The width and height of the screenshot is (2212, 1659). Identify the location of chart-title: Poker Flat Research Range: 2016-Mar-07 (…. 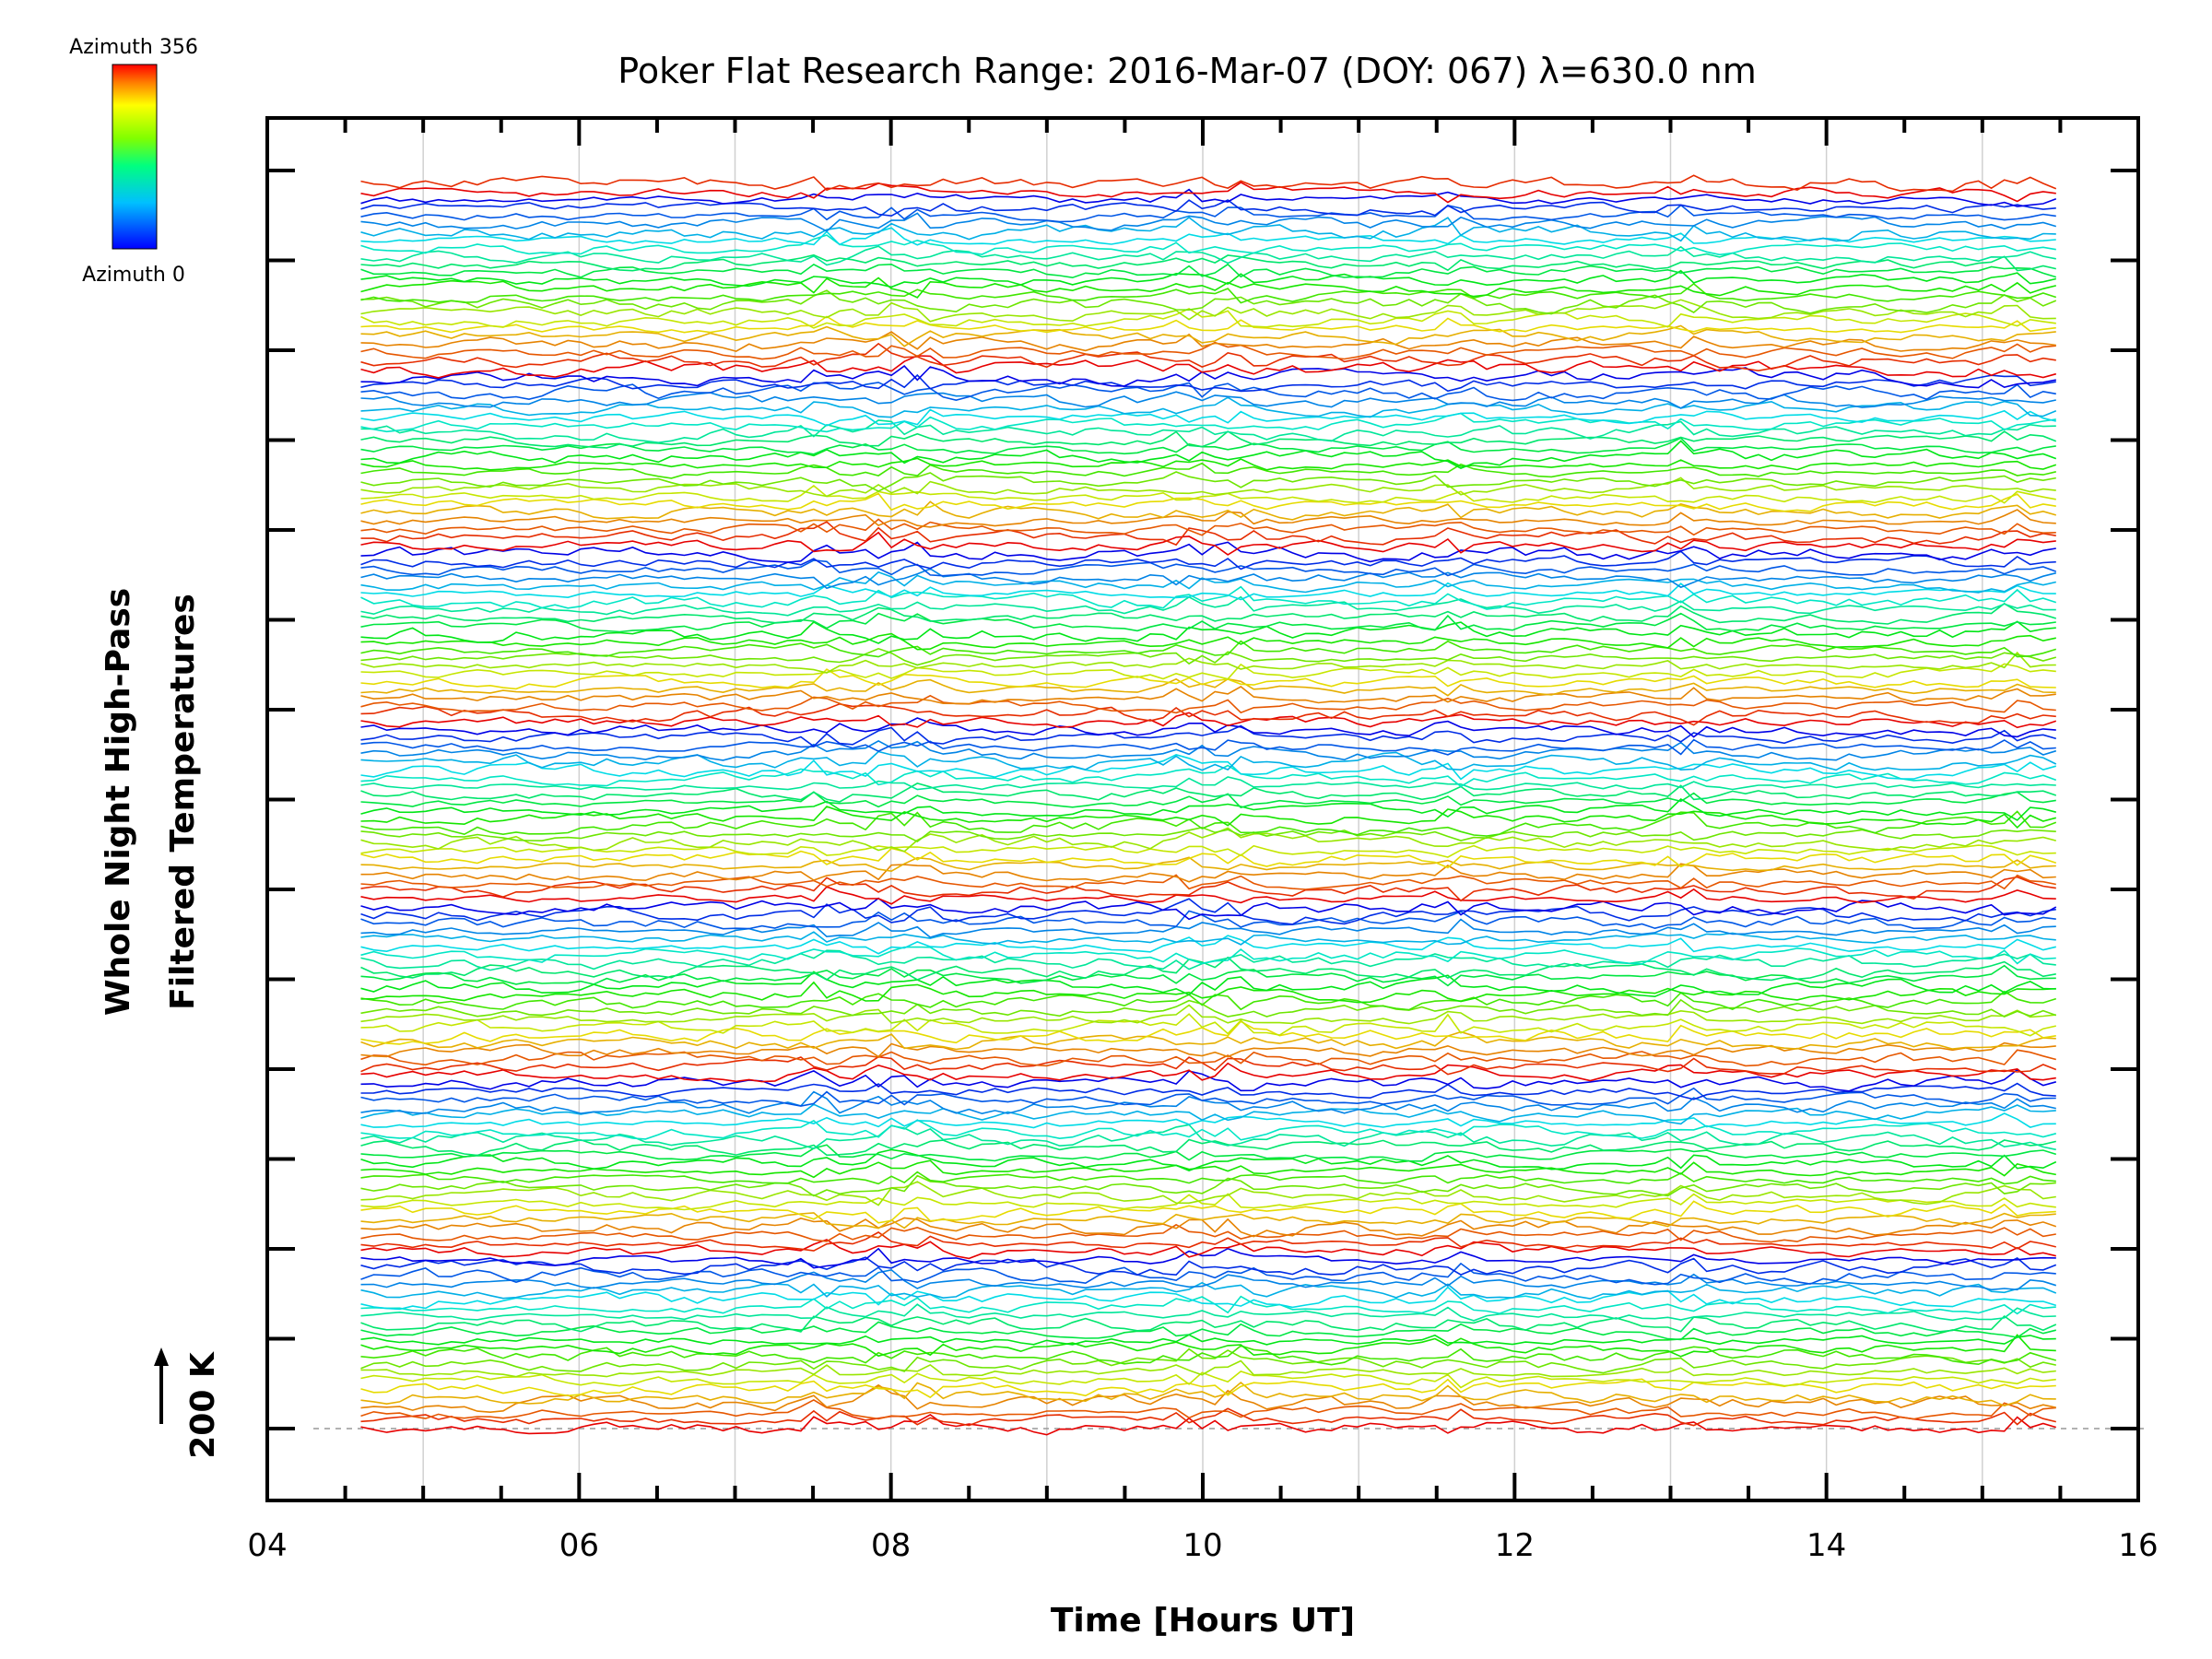
(1187, 71).